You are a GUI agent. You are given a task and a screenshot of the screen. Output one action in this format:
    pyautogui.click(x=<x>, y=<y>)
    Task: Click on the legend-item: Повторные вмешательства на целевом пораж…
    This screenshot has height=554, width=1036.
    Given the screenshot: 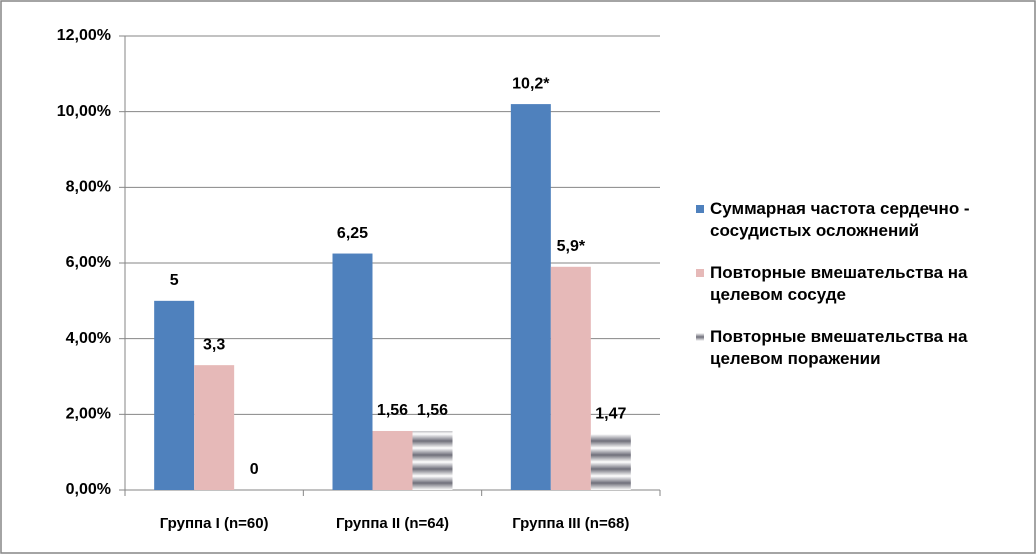 What is the action you would take?
    pyautogui.click(x=862, y=348)
    